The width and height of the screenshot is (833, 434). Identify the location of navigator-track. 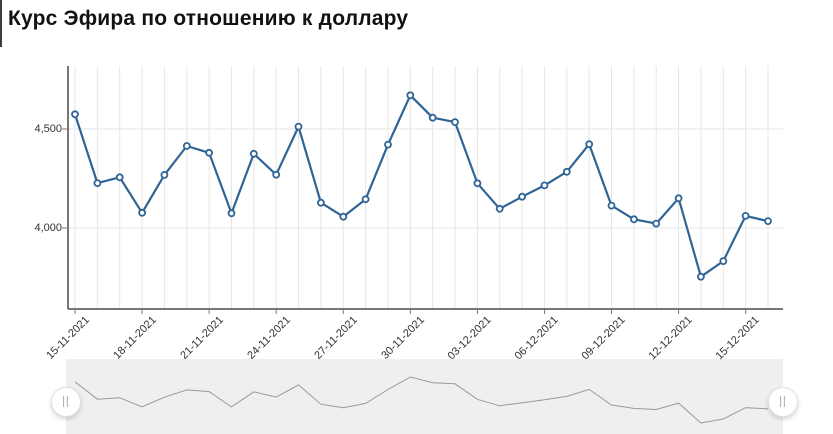
(424, 396).